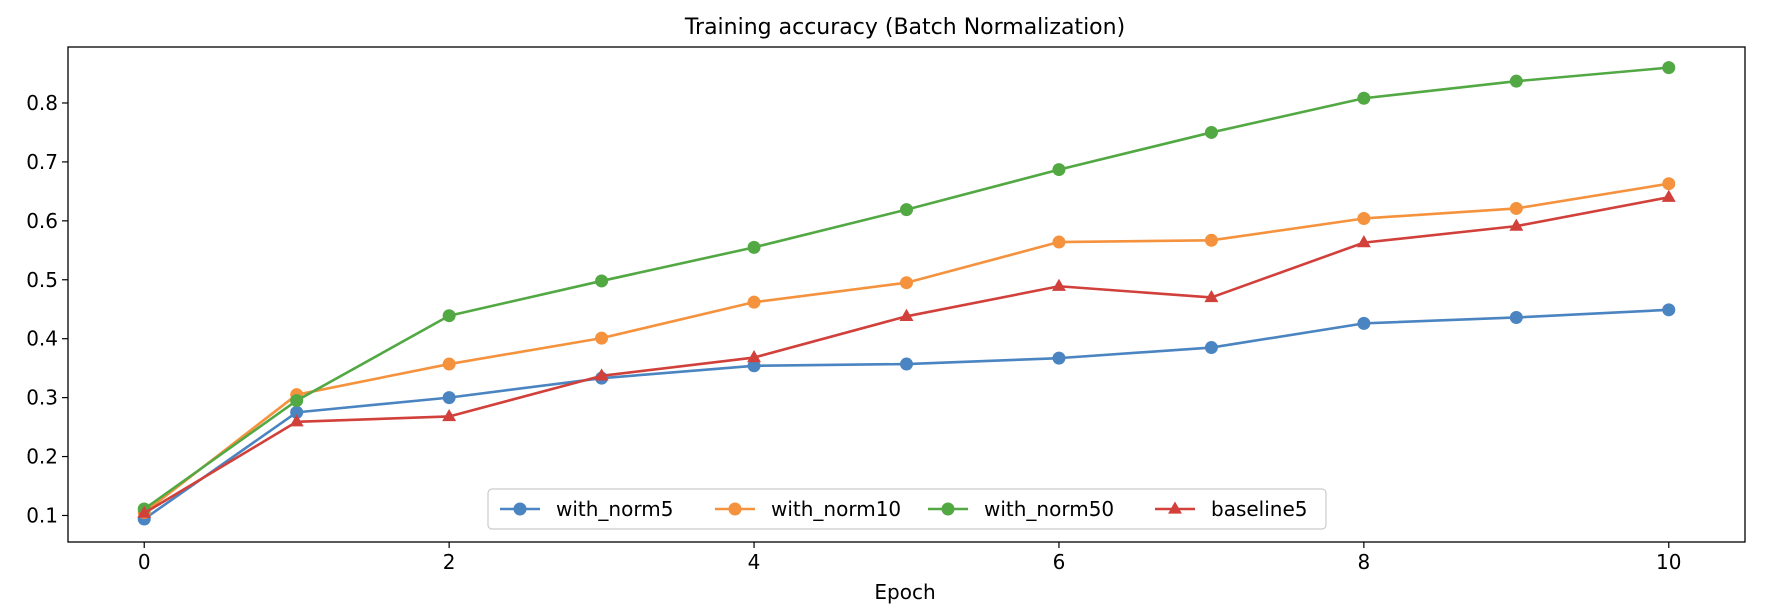 Image resolution: width=1766 pixels, height=606 pixels. Describe the element at coordinates (42, 515) in the screenshot. I see `y-tick-label: 0.1` at that location.